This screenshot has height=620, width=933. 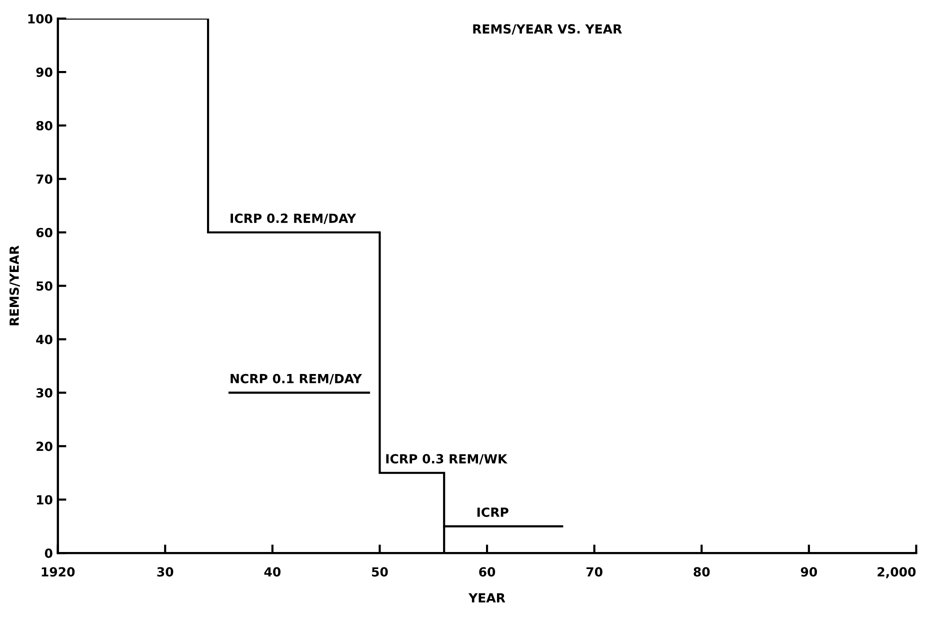 What do you see at coordinates (809, 572) in the screenshot?
I see `x-tick-label: 90` at bounding box center [809, 572].